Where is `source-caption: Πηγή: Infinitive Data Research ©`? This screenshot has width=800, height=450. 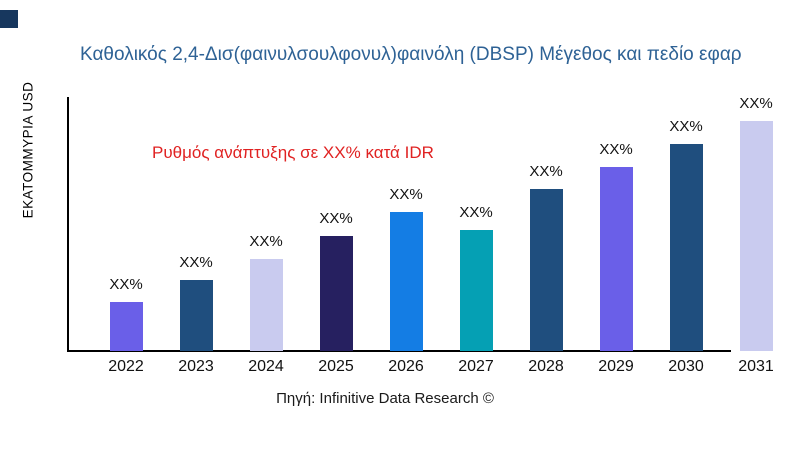 source-caption: Πηγή: Infinitive Data Research © is located at coordinates (385, 398).